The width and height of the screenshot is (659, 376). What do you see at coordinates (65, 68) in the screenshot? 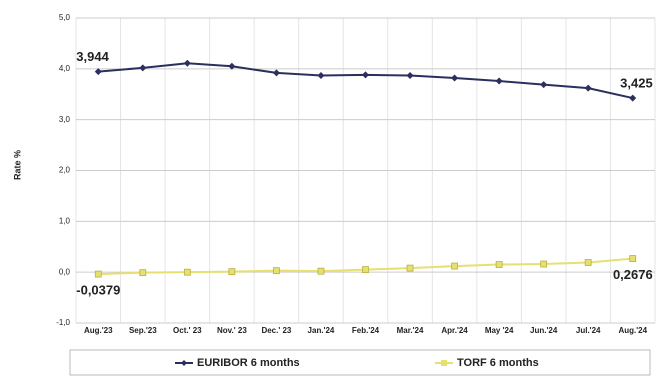
I see `y-tick-label: 4,0` at bounding box center [65, 68].